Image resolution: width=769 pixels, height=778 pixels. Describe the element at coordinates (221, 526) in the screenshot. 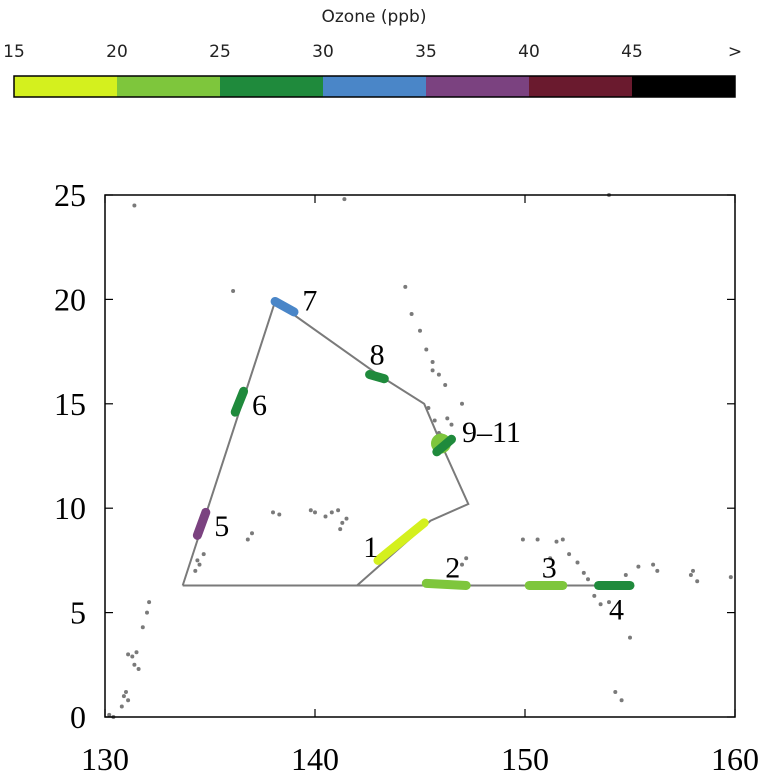

I see `segment-label: 5` at that location.